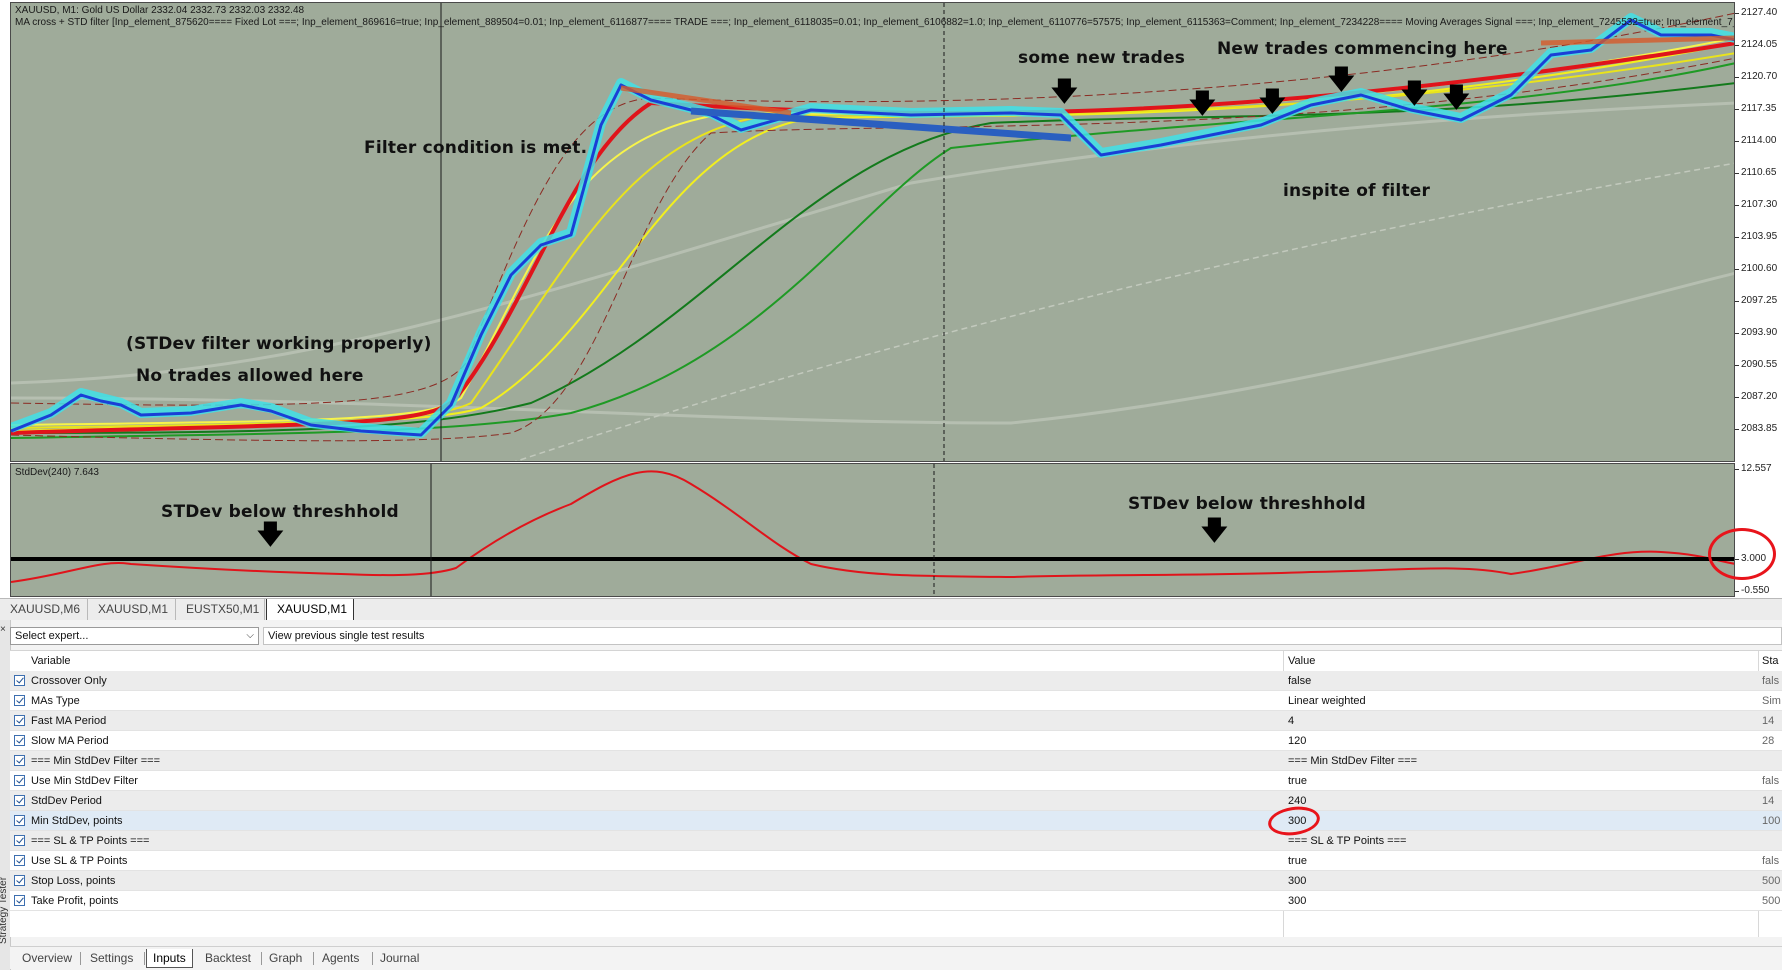 Image resolution: width=1782 pixels, height=970 pixels. I want to click on price-label: 2097.25, so click(1759, 300).